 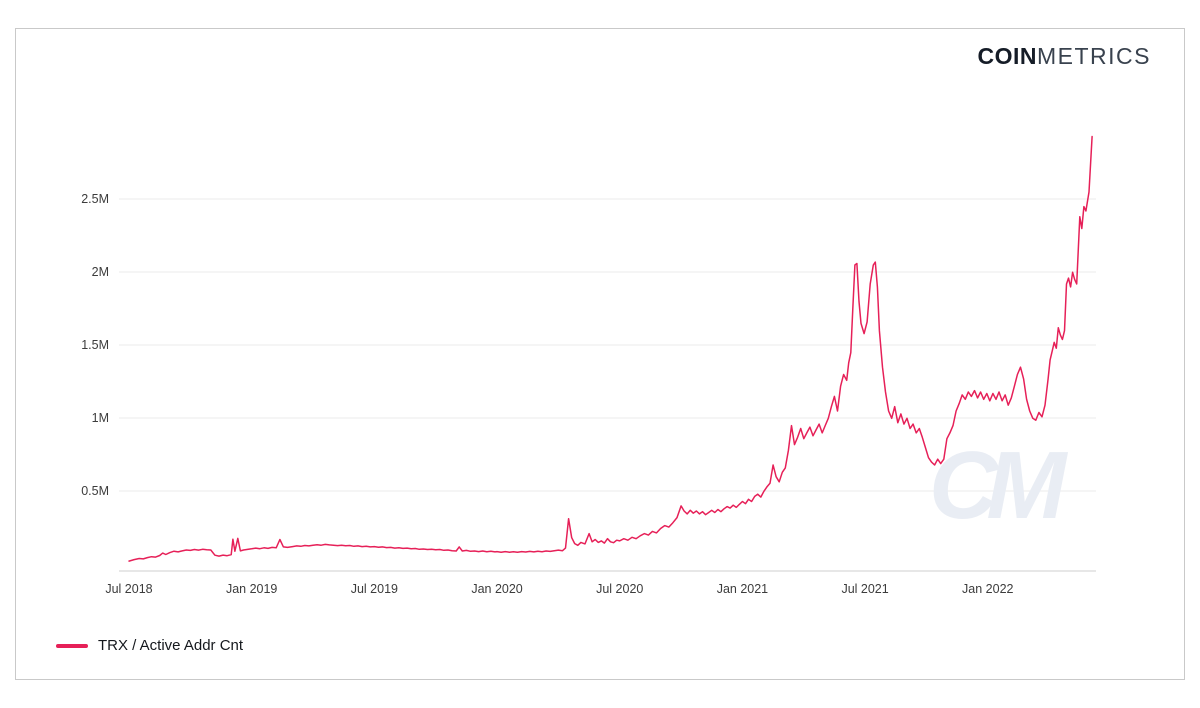 I want to click on legend-label: TRX / Active Addr Cnt, so click(x=171, y=645).